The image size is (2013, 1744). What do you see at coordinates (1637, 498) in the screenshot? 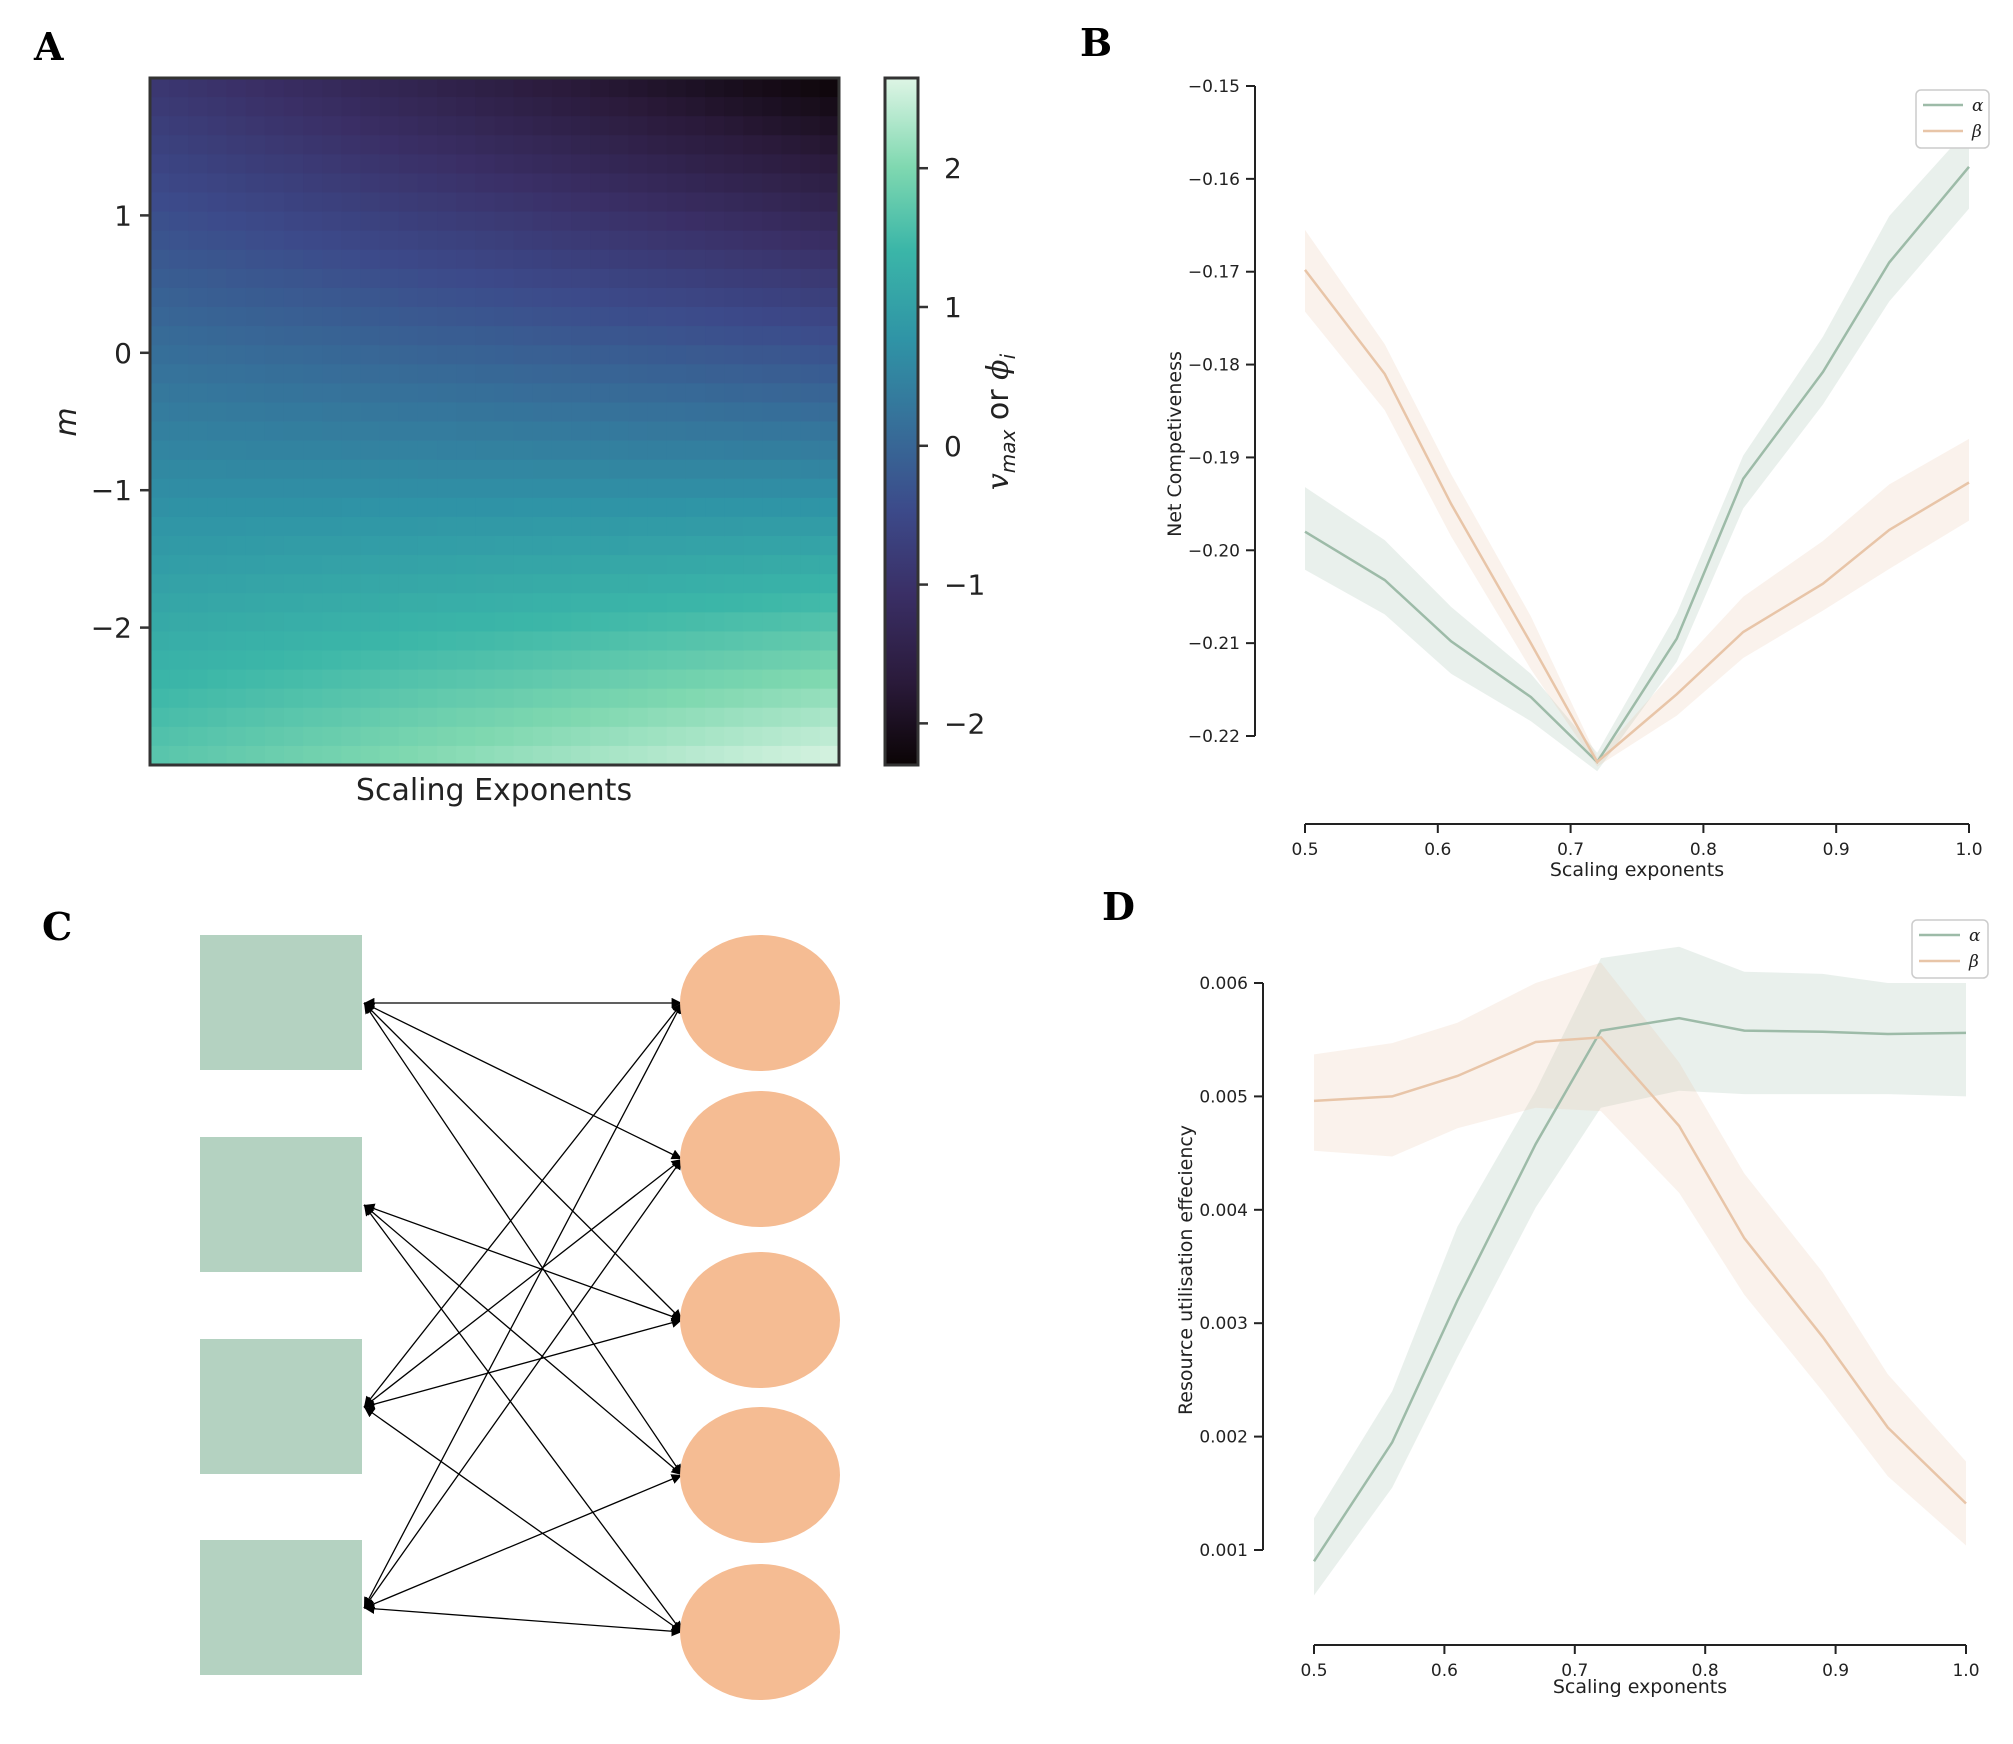
I see `confidence-band-beta-b` at bounding box center [1637, 498].